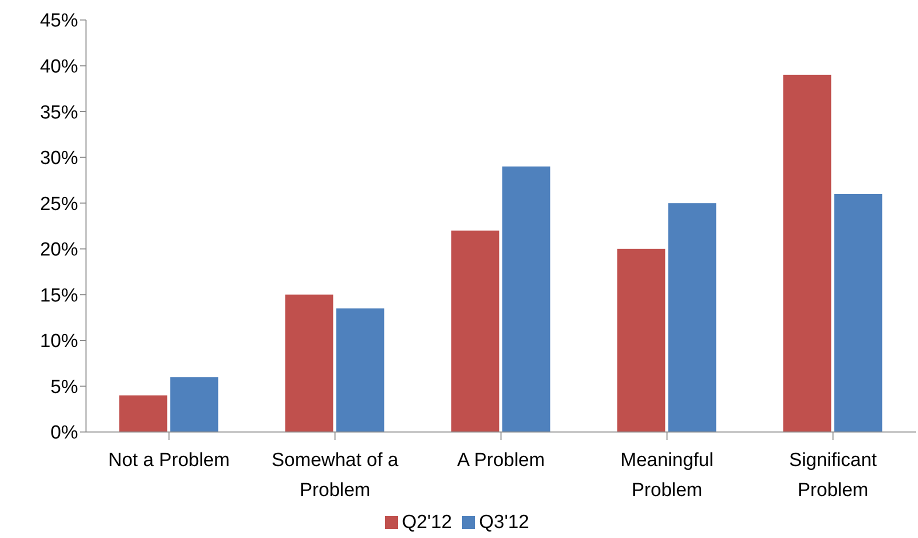  Describe the element at coordinates (335, 475) in the screenshot. I see `x-tick-label: Somewhat of a Problem` at that location.